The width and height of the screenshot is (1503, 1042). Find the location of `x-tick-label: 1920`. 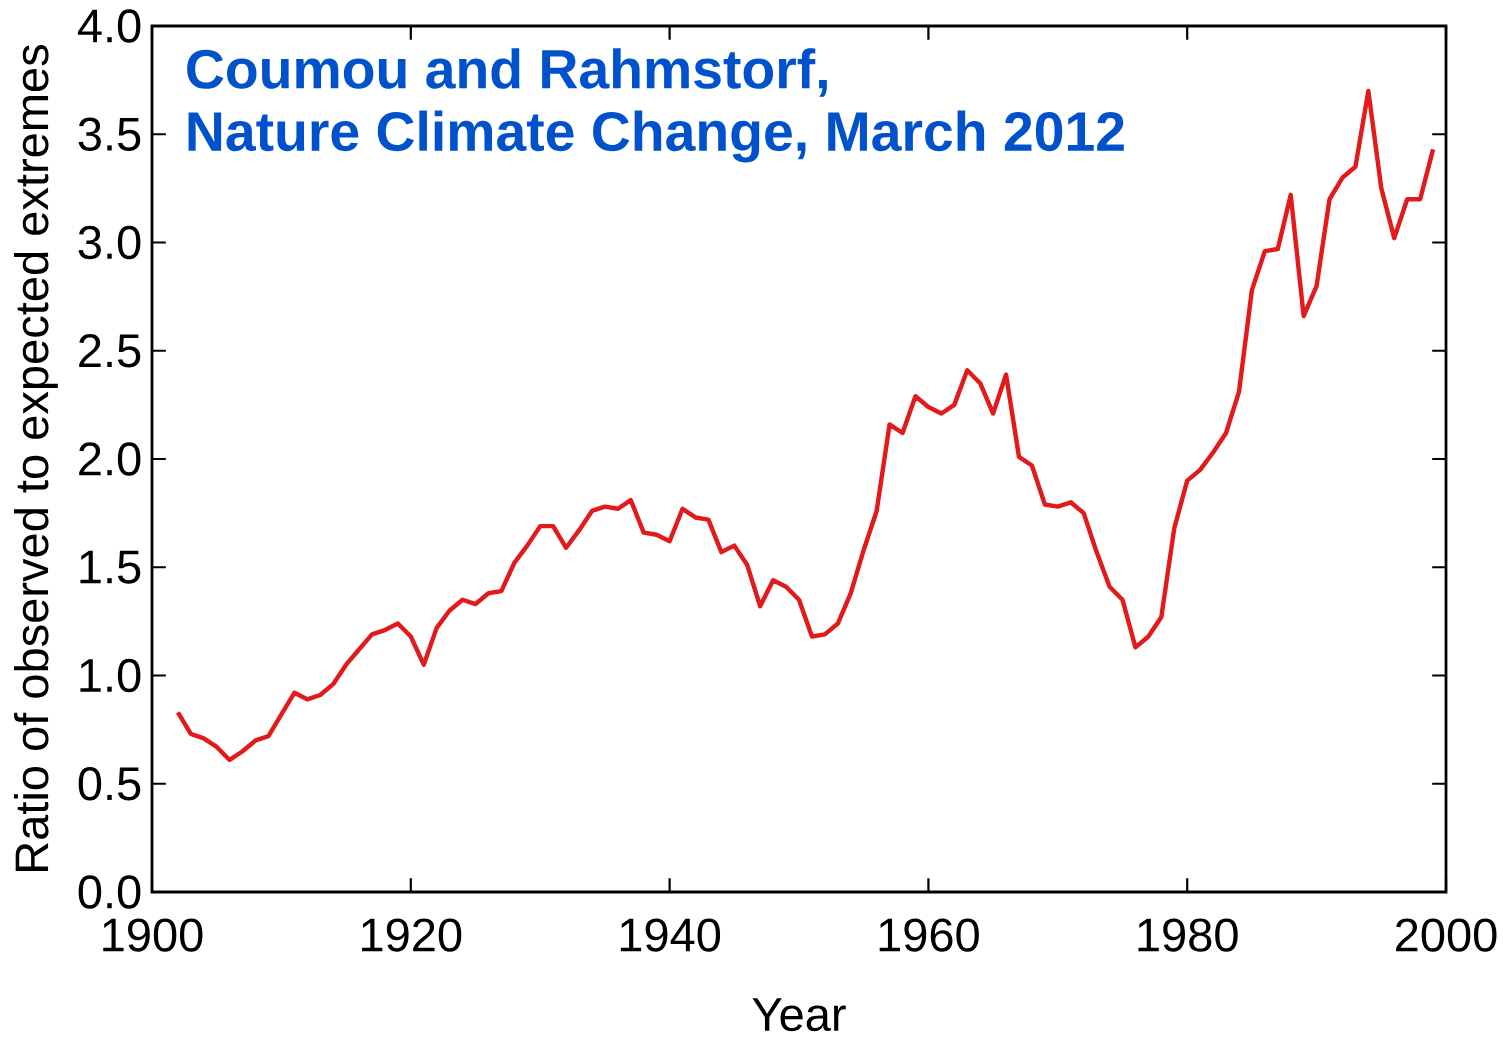

x-tick-label: 1920 is located at coordinates (412, 935).